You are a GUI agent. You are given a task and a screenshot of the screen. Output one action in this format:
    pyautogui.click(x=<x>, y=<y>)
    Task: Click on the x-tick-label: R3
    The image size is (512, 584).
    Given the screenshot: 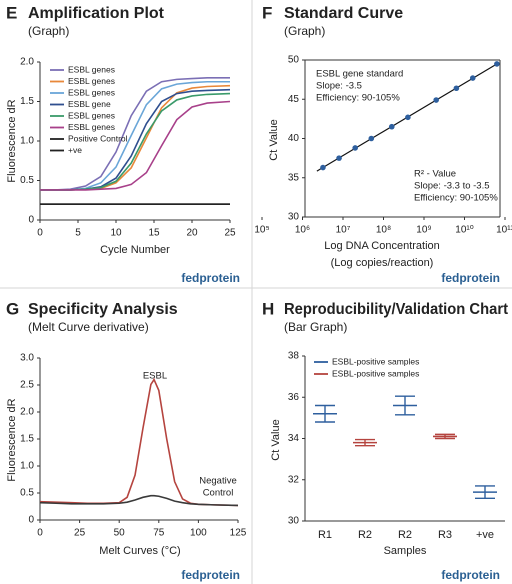 What is the action you would take?
    pyautogui.click(x=445, y=535)
    